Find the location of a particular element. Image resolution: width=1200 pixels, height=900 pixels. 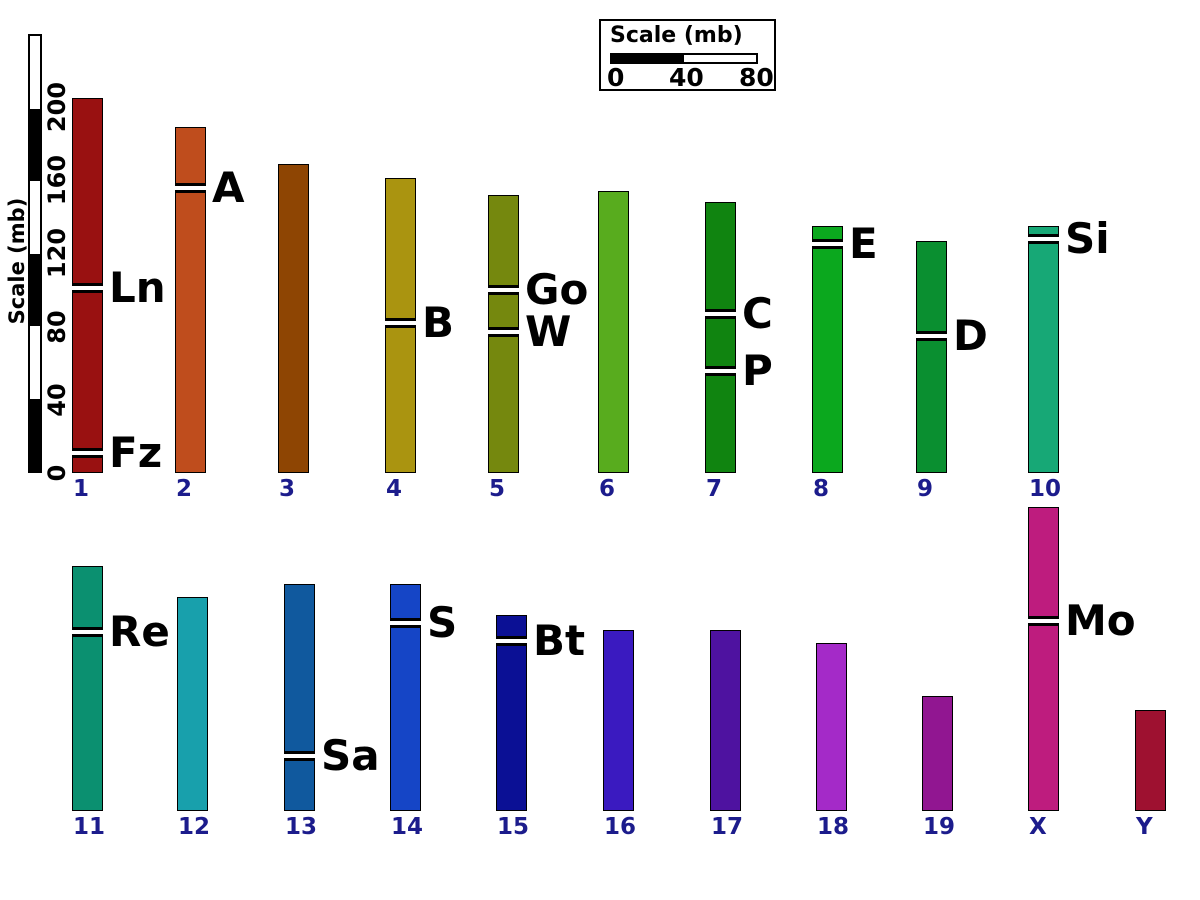

scale-legend-tick-40: 40 is located at coordinates (686, 77).